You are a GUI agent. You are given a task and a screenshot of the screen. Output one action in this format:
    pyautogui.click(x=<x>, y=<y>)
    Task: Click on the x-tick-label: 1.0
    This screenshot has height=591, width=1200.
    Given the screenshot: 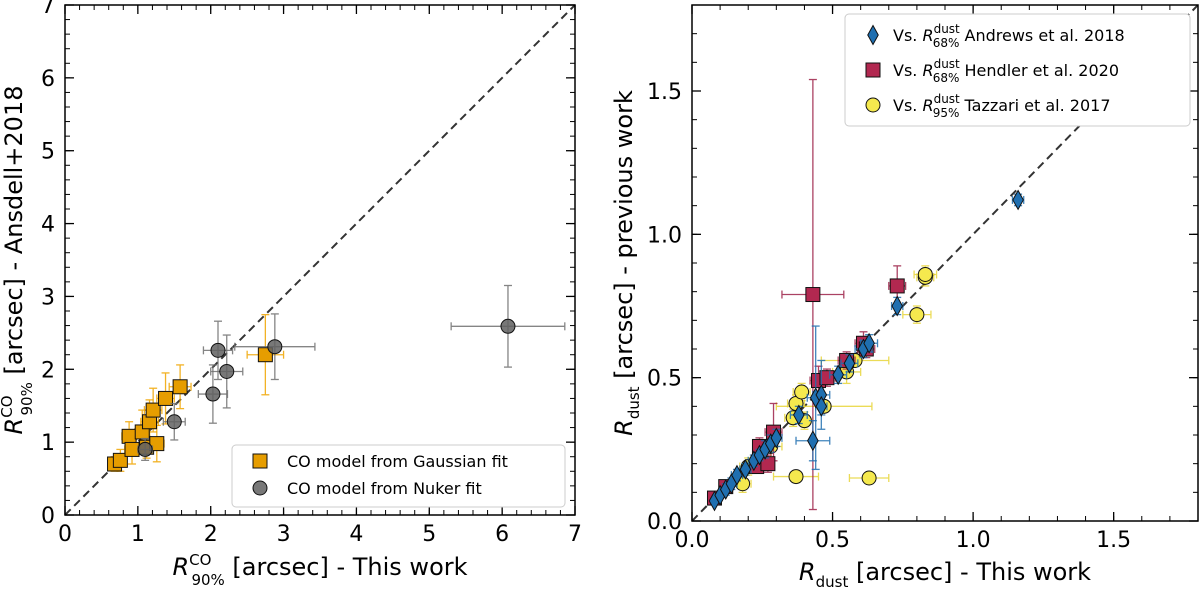 What is the action you would take?
    pyautogui.click(x=973, y=540)
    